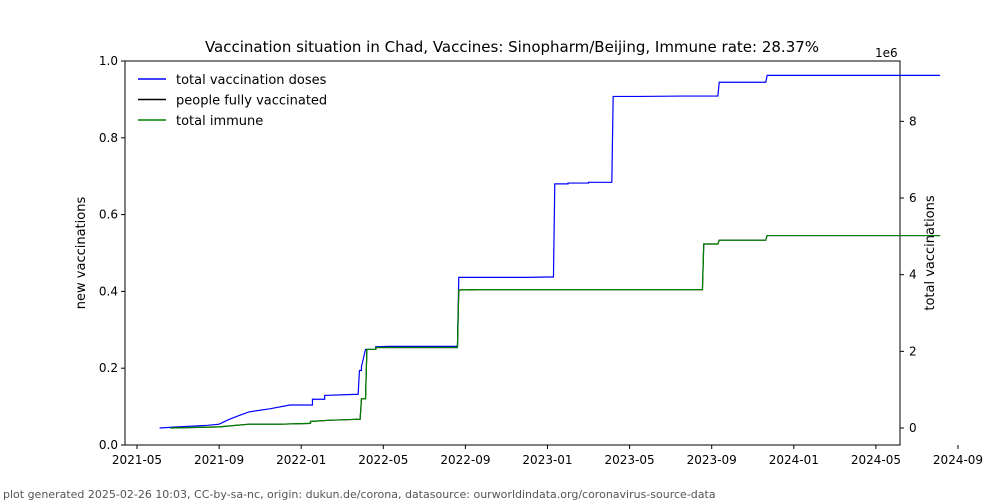  Describe the element at coordinates (108, 368) in the screenshot. I see `y-tick-label-left: 0.2` at that location.